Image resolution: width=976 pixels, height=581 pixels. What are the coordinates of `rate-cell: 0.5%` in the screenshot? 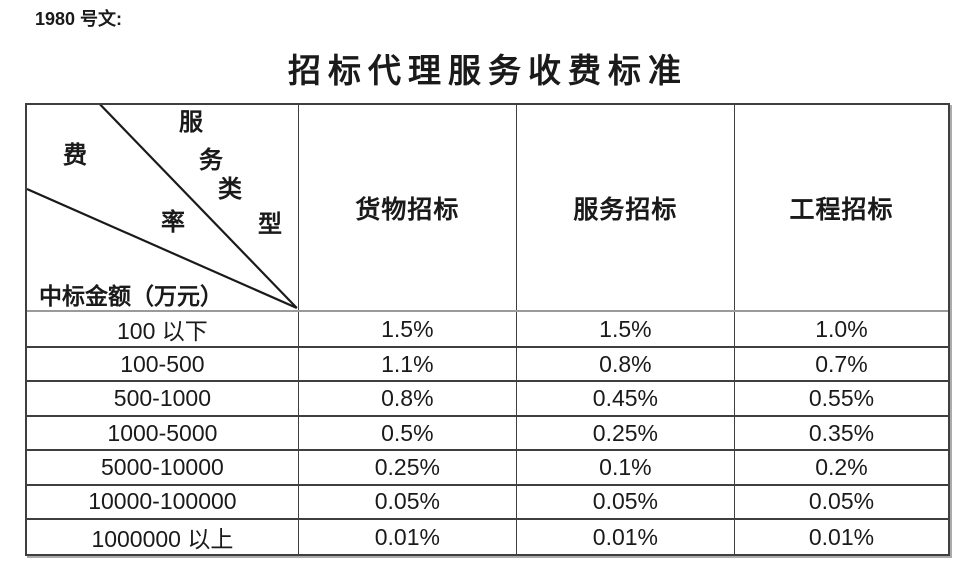 It's located at (406, 433).